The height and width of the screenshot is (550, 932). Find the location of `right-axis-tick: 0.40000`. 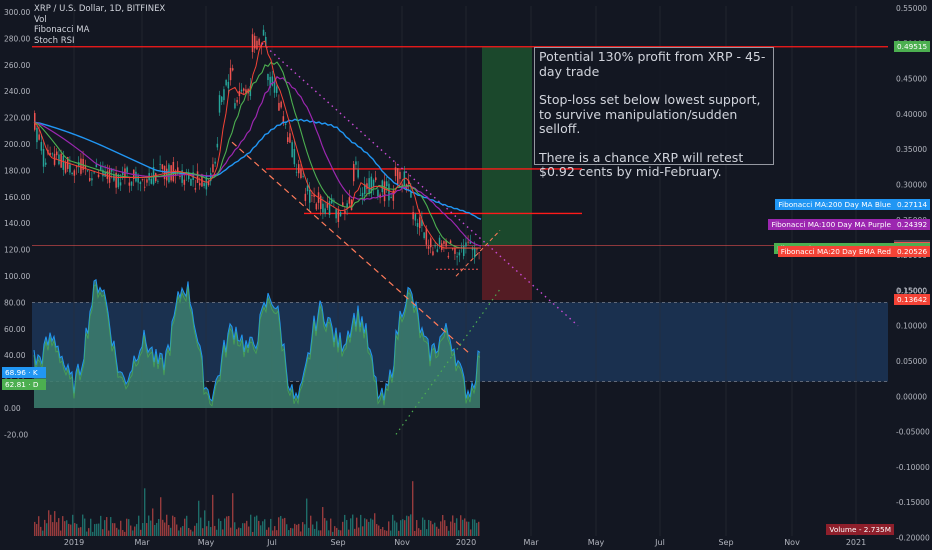

right-axis-tick: 0.40000 is located at coordinates (911, 114).